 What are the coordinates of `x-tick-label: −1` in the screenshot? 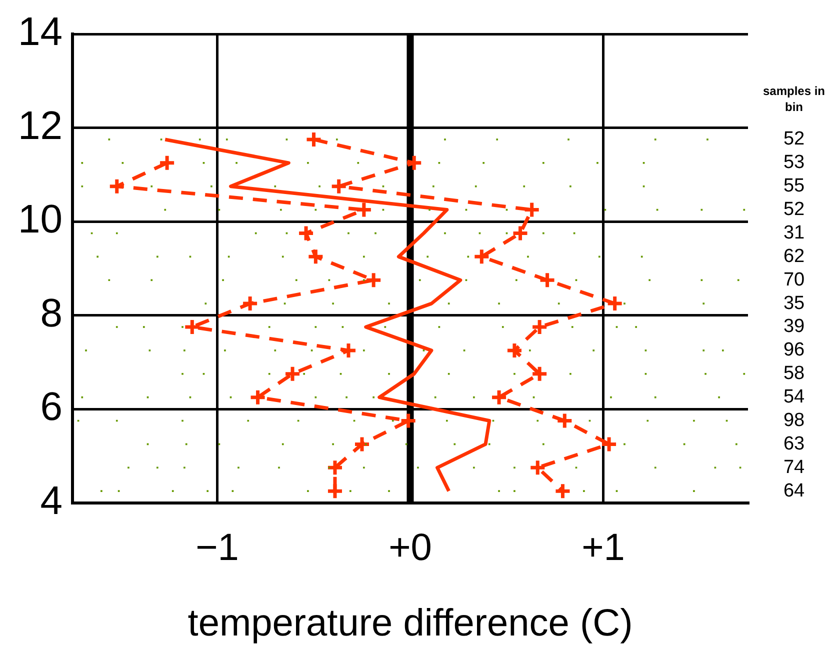 It's located at (217, 548).